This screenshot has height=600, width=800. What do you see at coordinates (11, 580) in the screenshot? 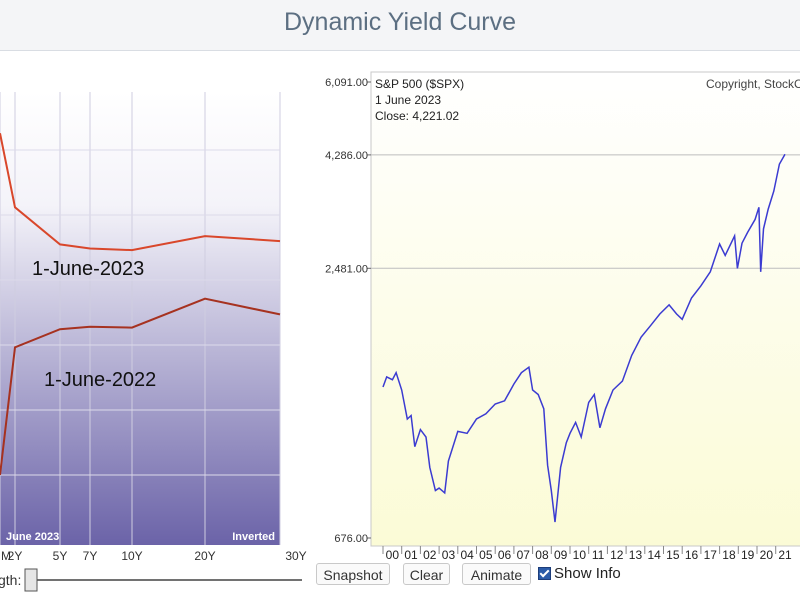
I see `strength-label: gth:` at bounding box center [11, 580].